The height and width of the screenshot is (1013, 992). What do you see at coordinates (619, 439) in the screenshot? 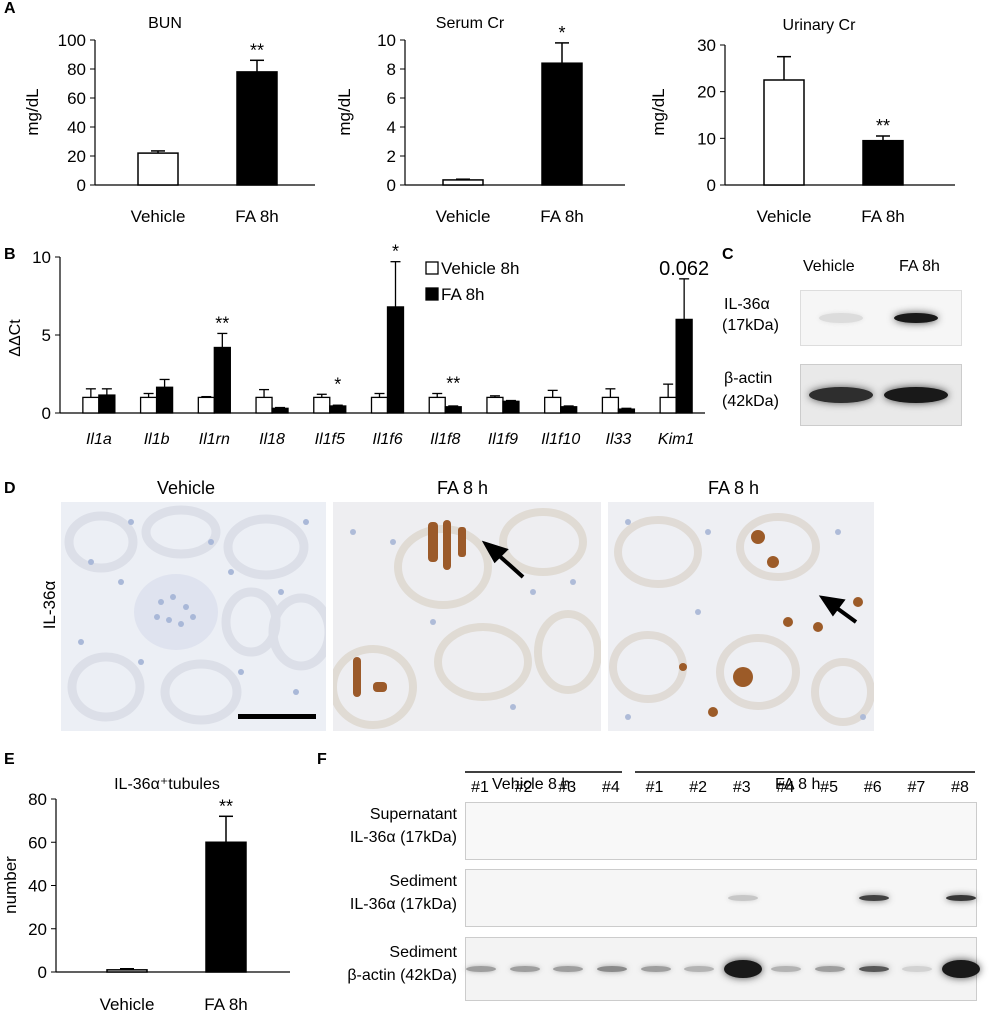
I see `ddct-category-label: Il33` at bounding box center [619, 439].